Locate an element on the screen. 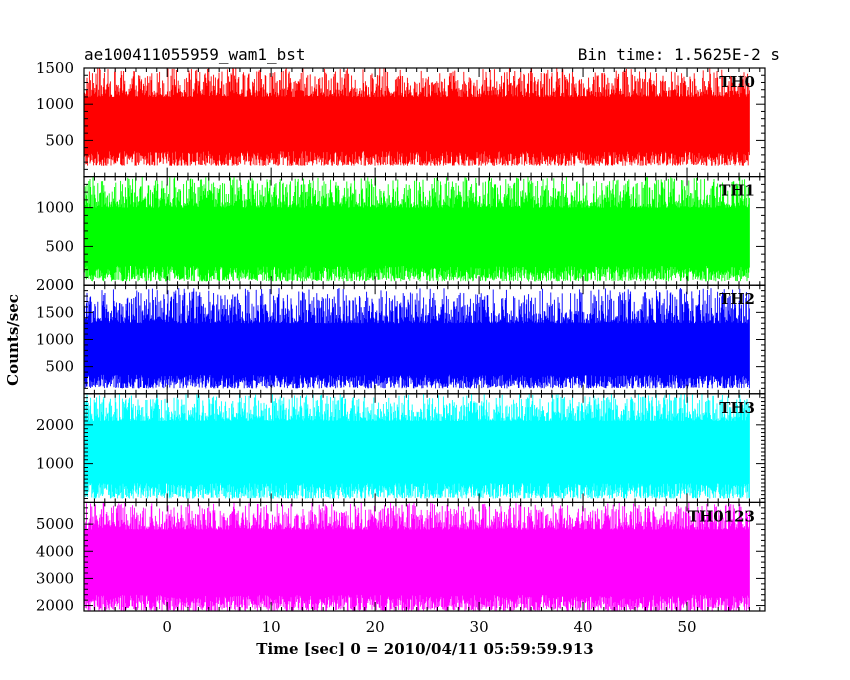  x-tick-label: 50 is located at coordinates (686, 627).